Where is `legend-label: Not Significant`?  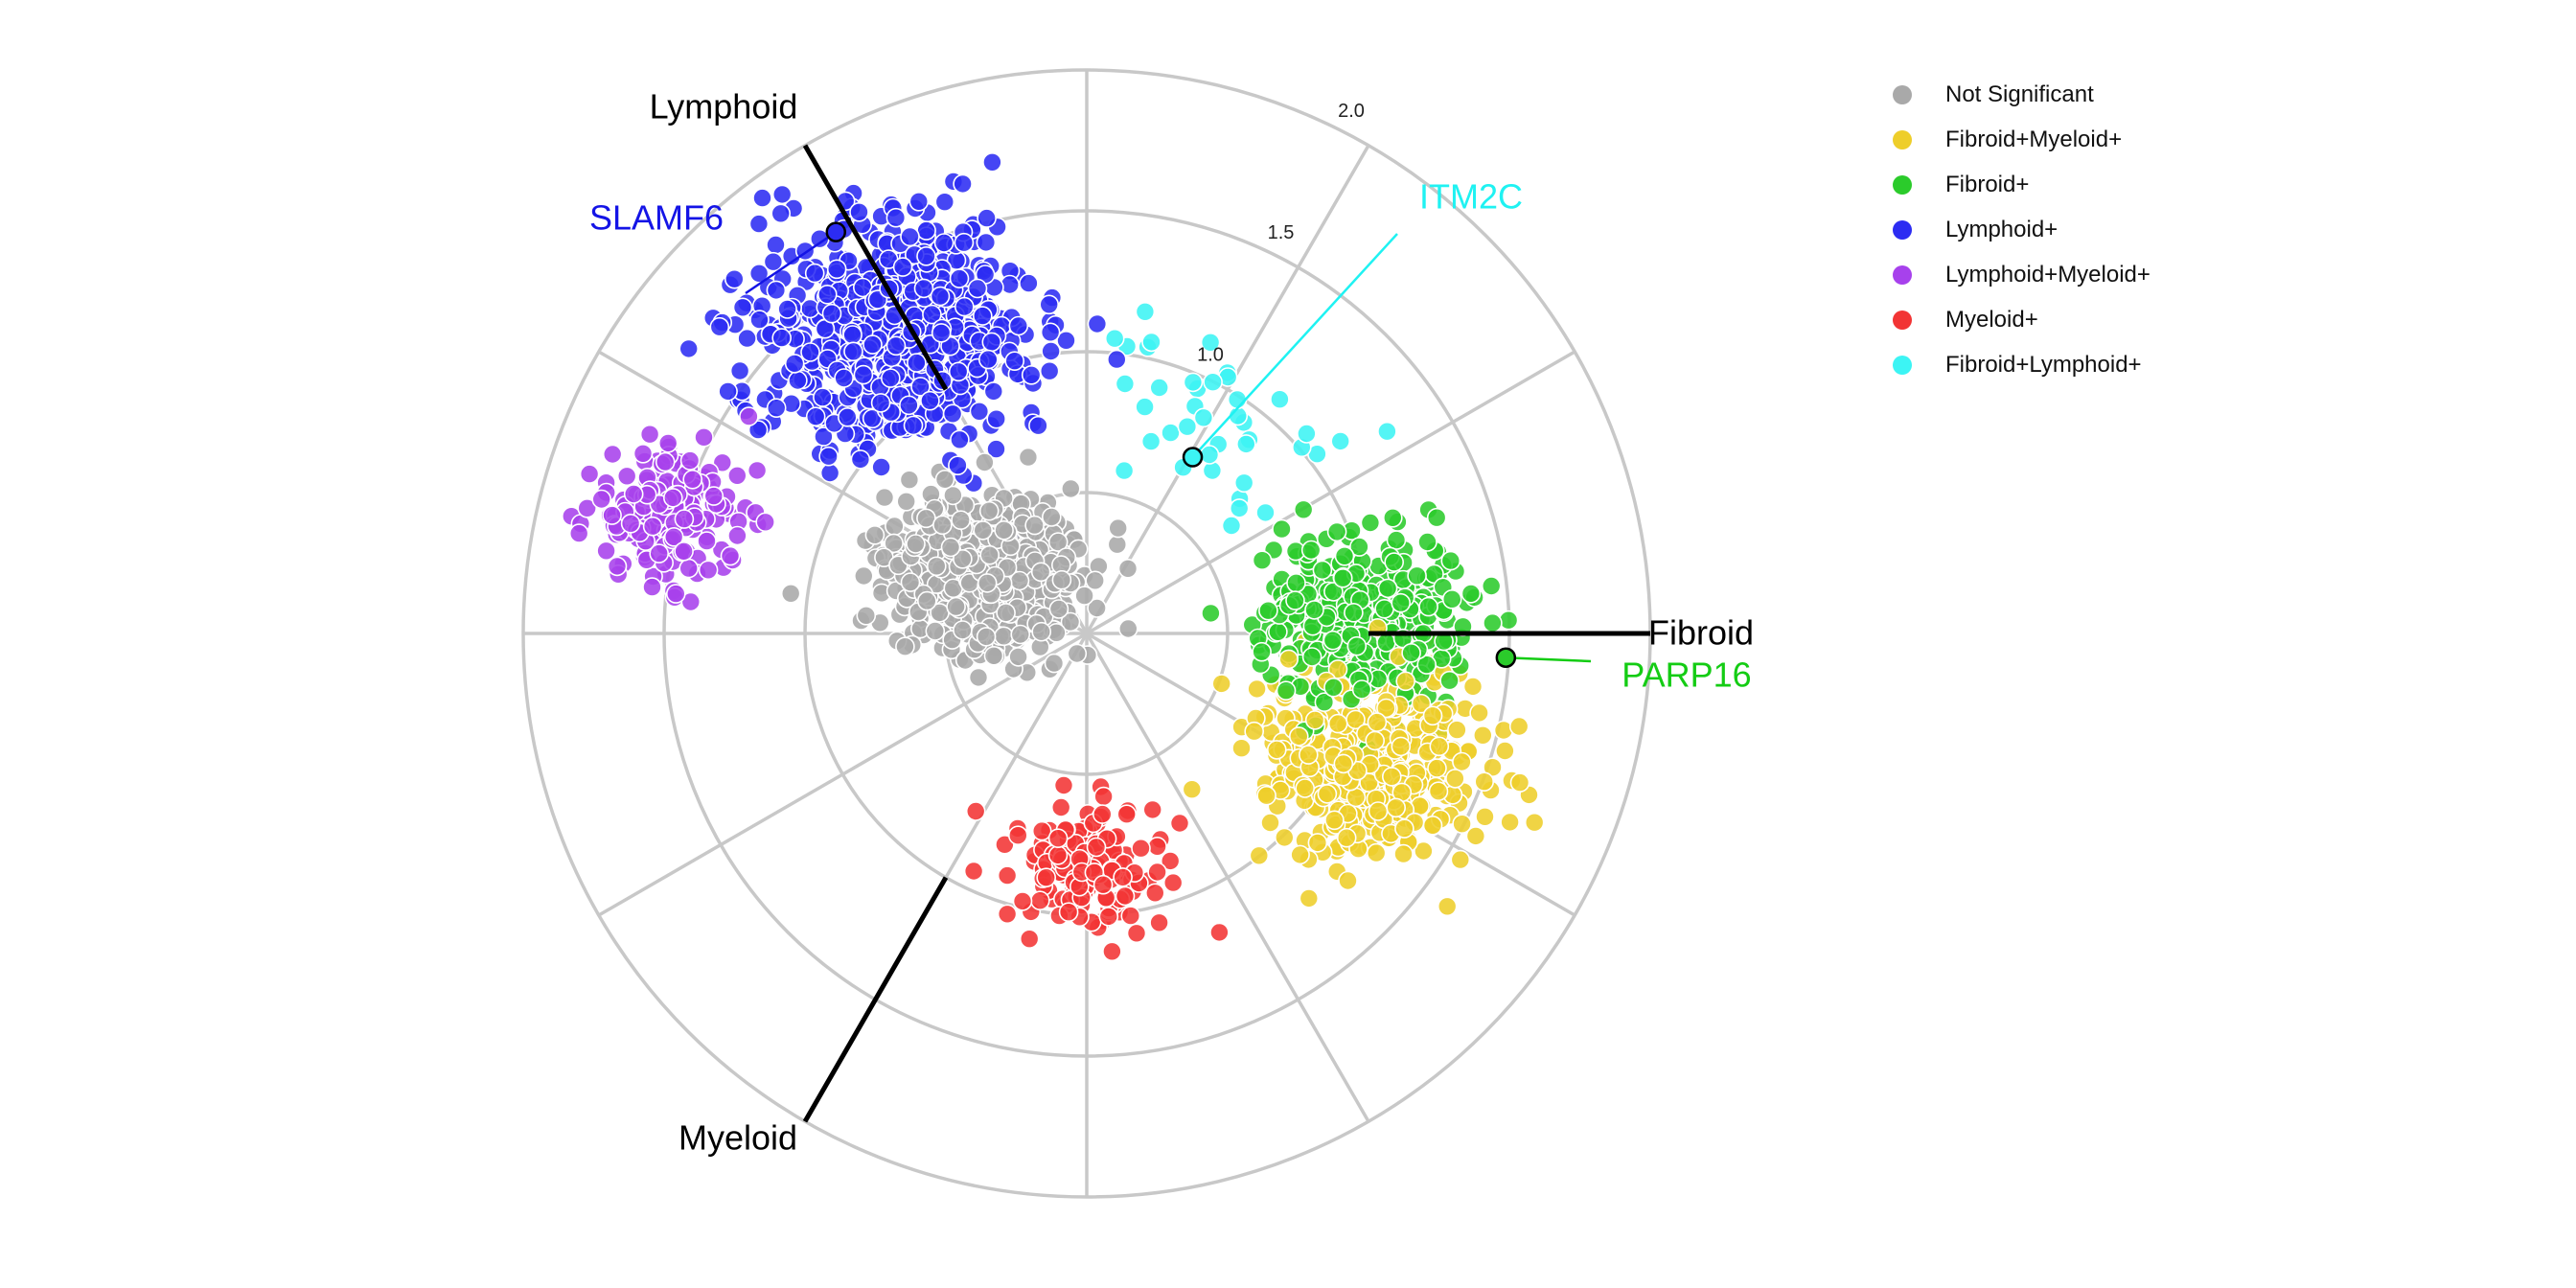 legend-label: Not Significant is located at coordinates (2020, 94).